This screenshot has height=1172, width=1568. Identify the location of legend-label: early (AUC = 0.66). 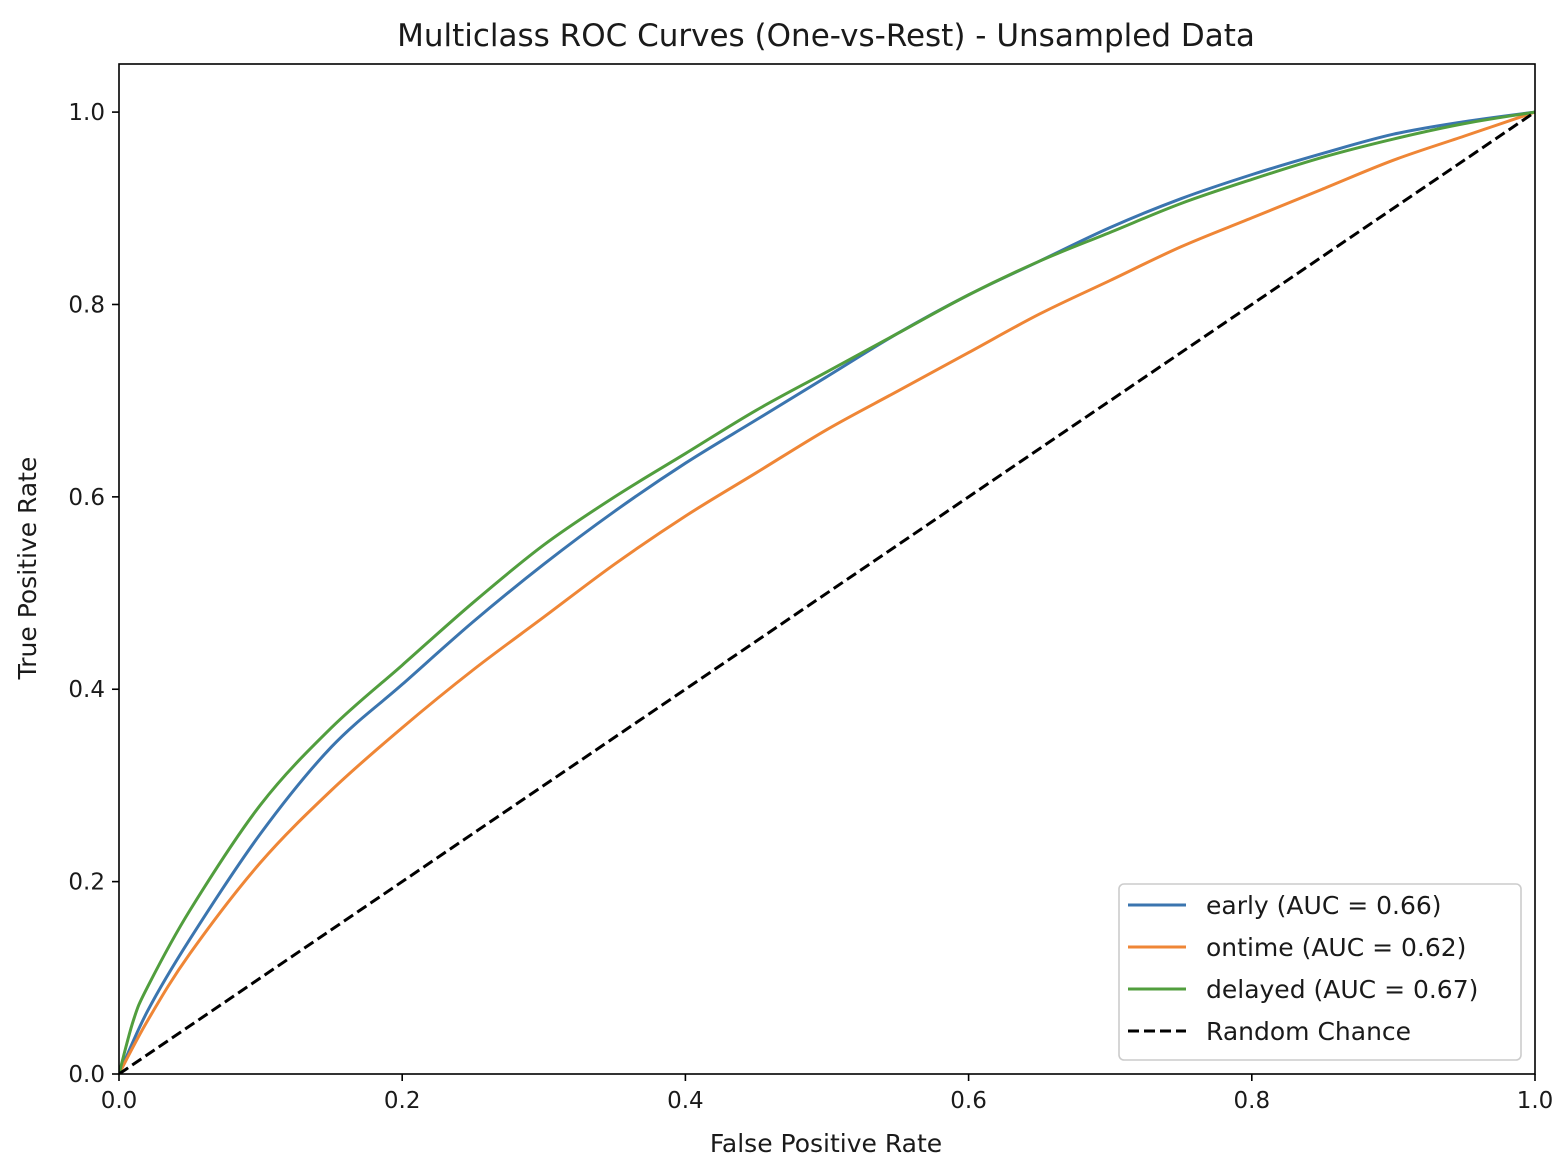
(1324, 905).